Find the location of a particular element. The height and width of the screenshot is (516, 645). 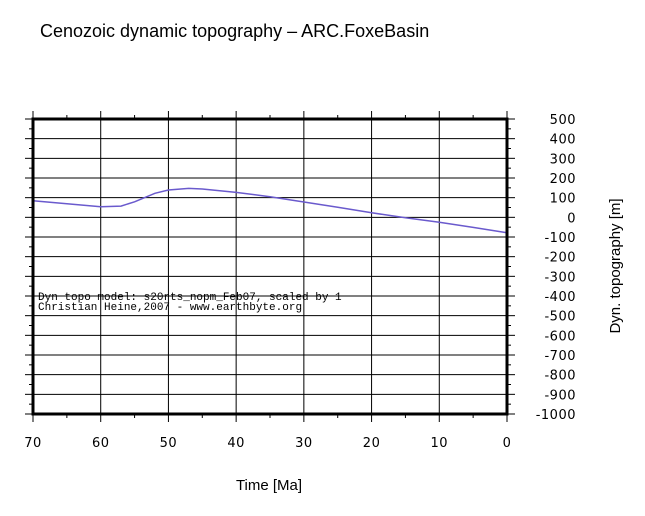

y-tick-label: 200 is located at coordinates (563, 179).